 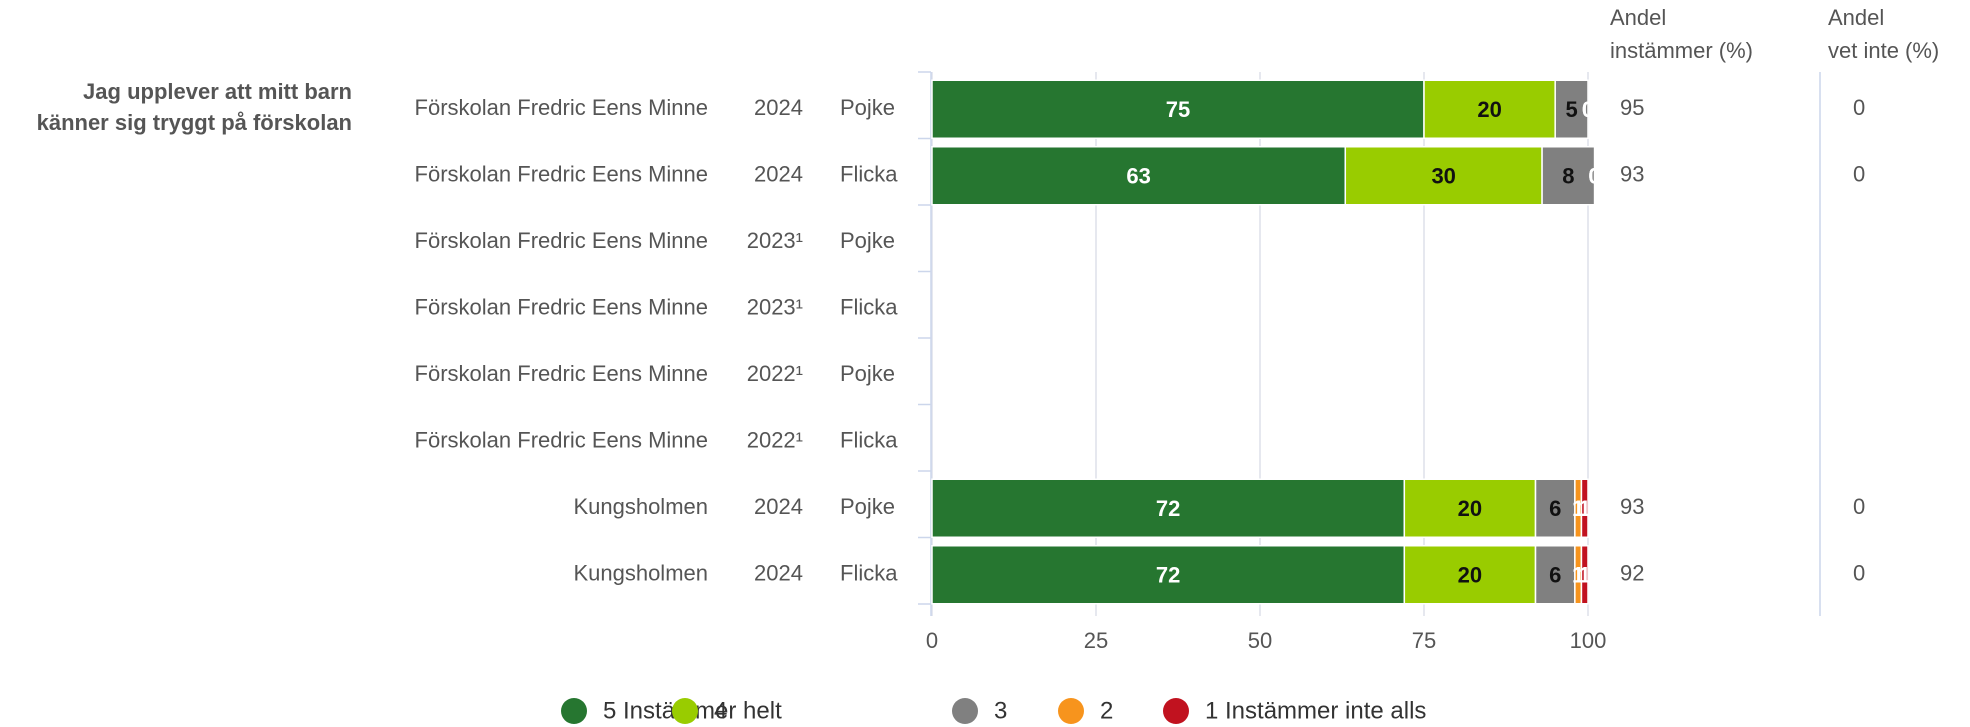 I want to click on column-header: vet inte (%), so click(x=1883, y=50).